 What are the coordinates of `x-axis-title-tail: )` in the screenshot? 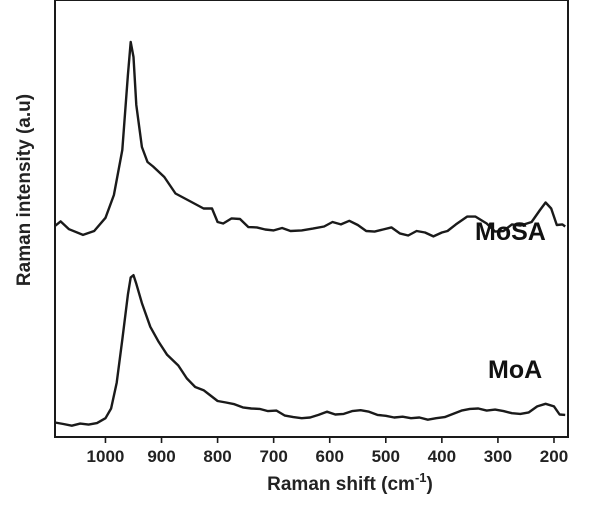 It's located at (430, 484).